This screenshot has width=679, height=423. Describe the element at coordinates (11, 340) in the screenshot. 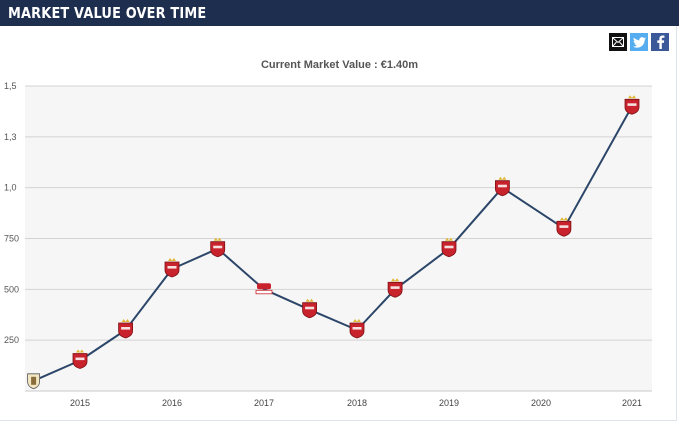

I see `y-tick-label: 250` at that location.